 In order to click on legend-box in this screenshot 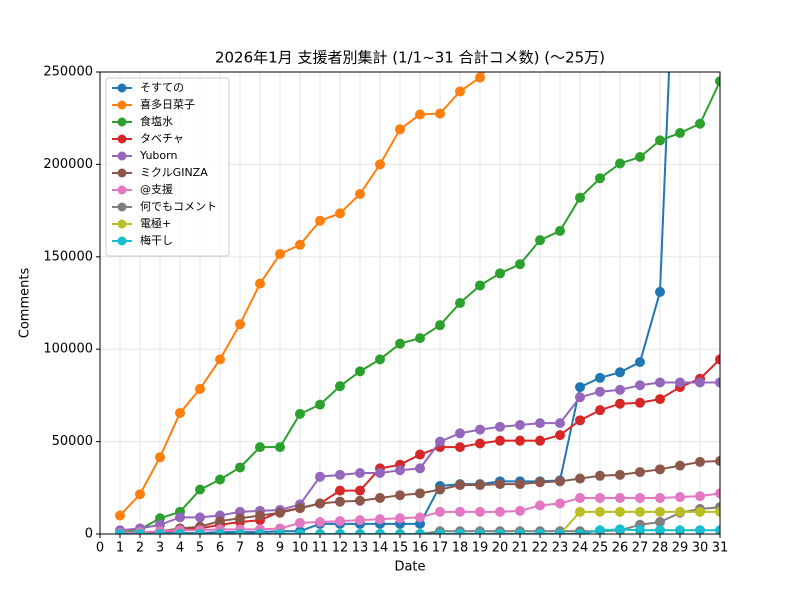, I will do `click(167, 167)`.